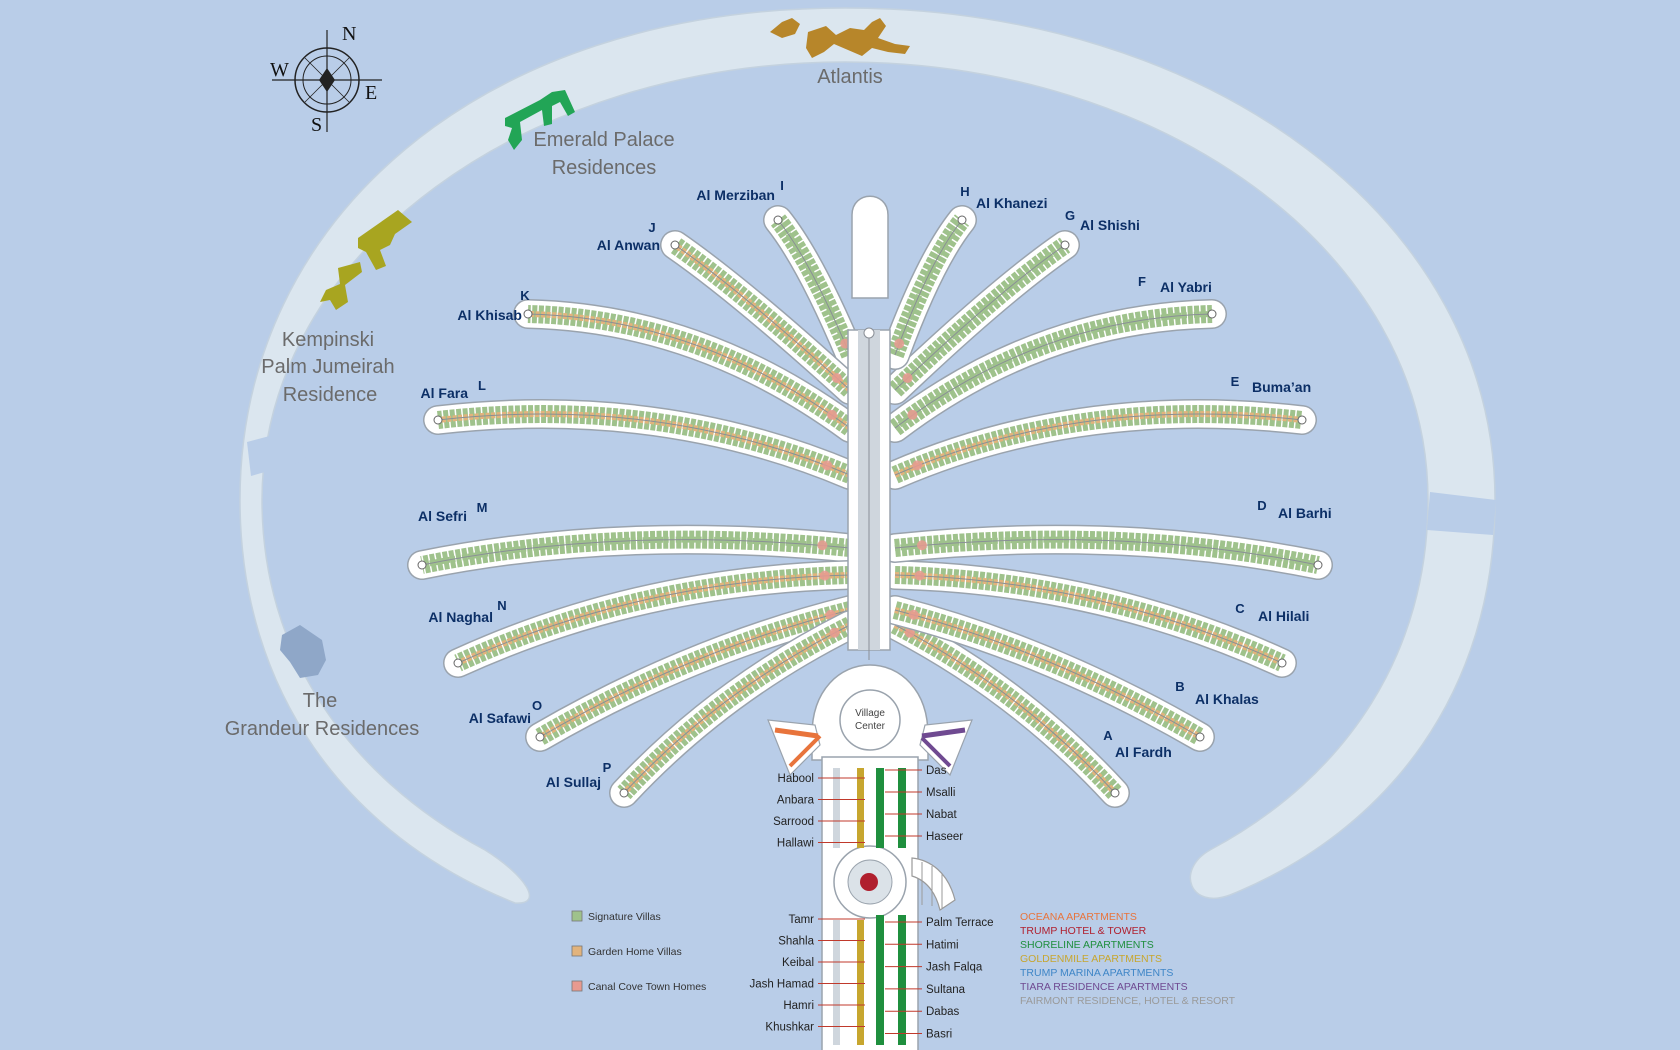 The width and height of the screenshot is (1680, 1050). What do you see at coordinates (651, 227) in the screenshot?
I see `frond-letter-label: J` at bounding box center [651, 227].